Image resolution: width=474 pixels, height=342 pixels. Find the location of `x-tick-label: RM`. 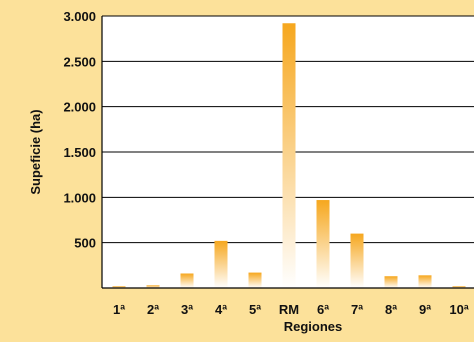

x-tick-label: RM is located at coordinates (289, 309).